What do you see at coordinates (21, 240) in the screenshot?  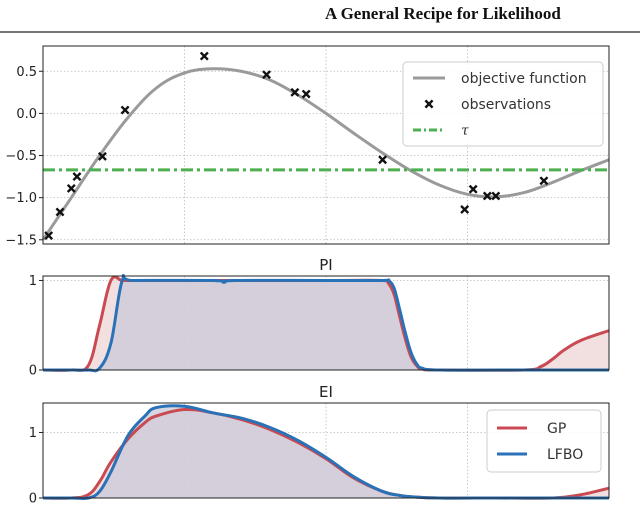 I see `y-tick-label: −1.5` at bounding box center [21, 240].